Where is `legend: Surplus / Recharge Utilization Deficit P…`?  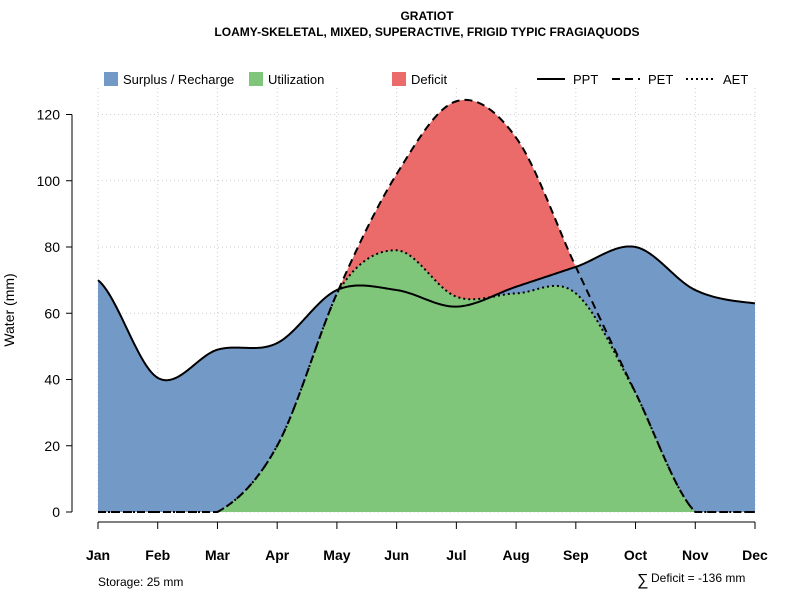 legend: Surplus / Recharge Utilization Deficit P… is located at coordinates (426, 79).